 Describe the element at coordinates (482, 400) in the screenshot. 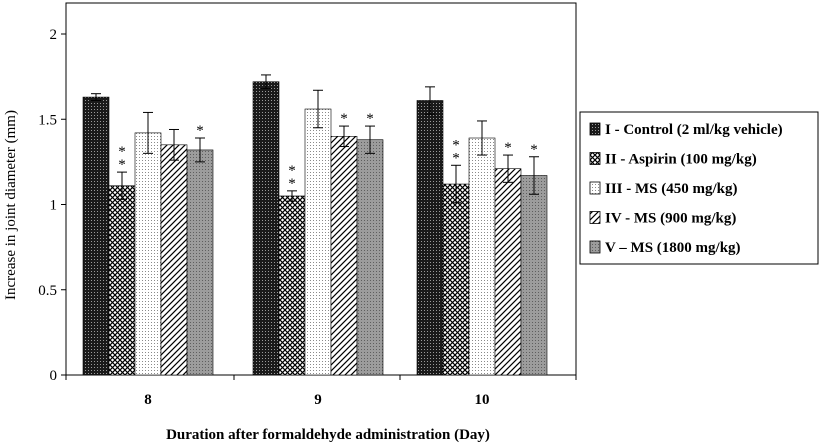

I see `x-tick-label: 10` at that location.